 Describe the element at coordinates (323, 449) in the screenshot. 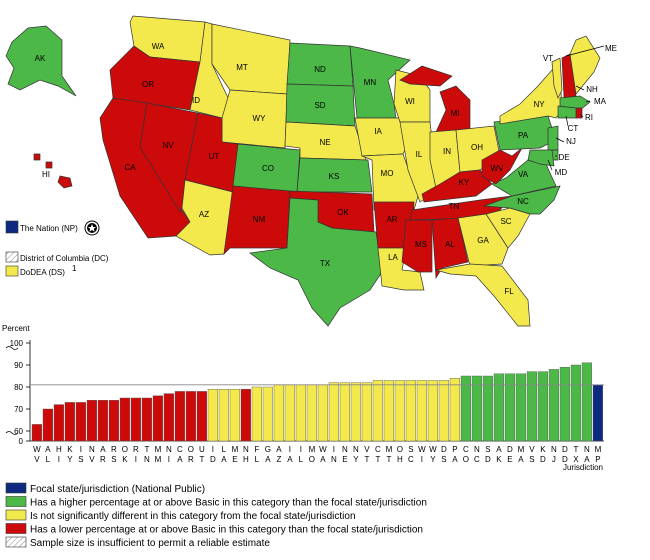

I see `x-tick-label-WA-1: W` at that location.